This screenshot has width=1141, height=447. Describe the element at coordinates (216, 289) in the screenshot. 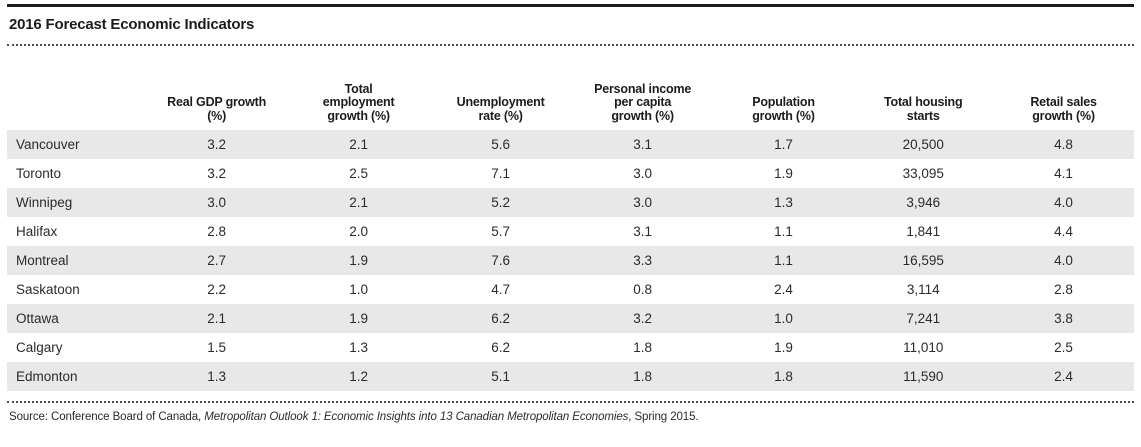

I see `value-cell: 2.2` at that location.